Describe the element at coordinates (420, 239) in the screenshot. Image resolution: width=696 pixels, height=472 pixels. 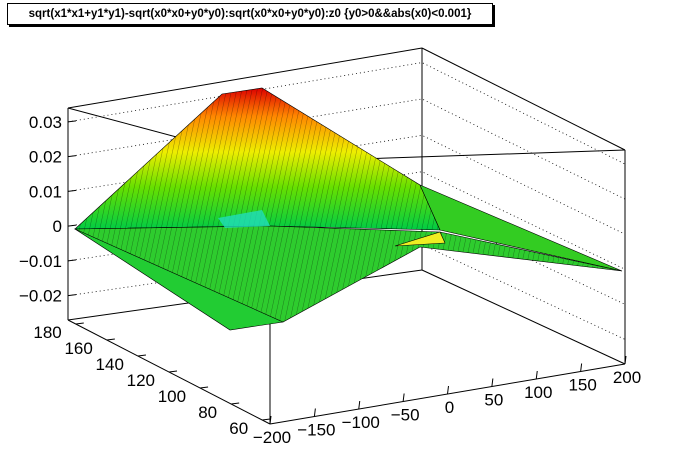
I see `surface-ridge-highlight` at that location.